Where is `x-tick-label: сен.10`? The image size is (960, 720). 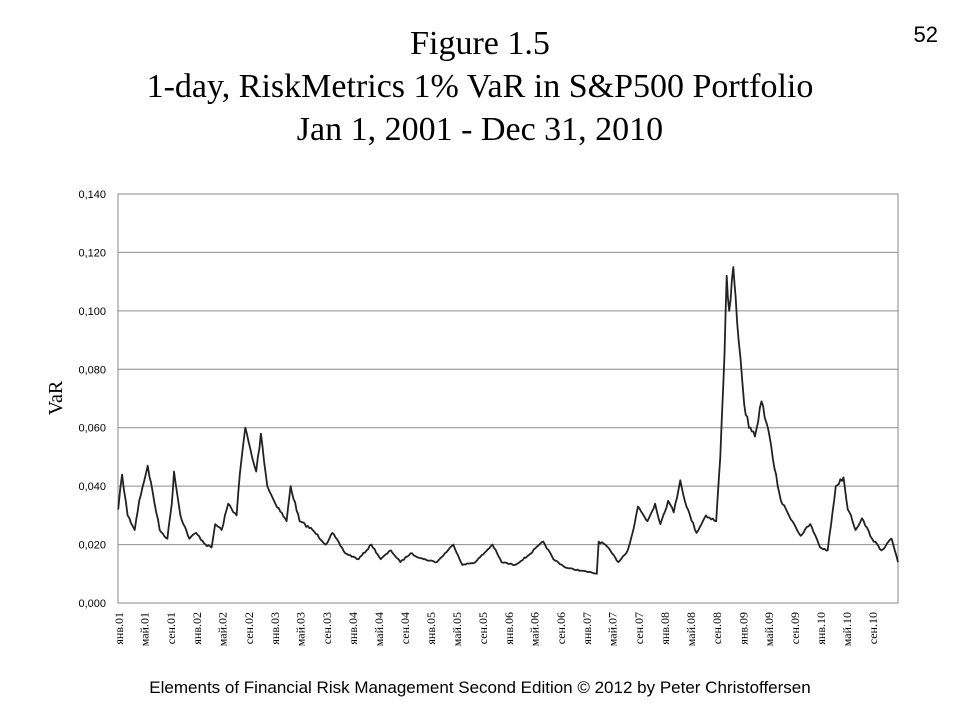
x-tick-label: сен.10 is located at coordinates (873, 628).